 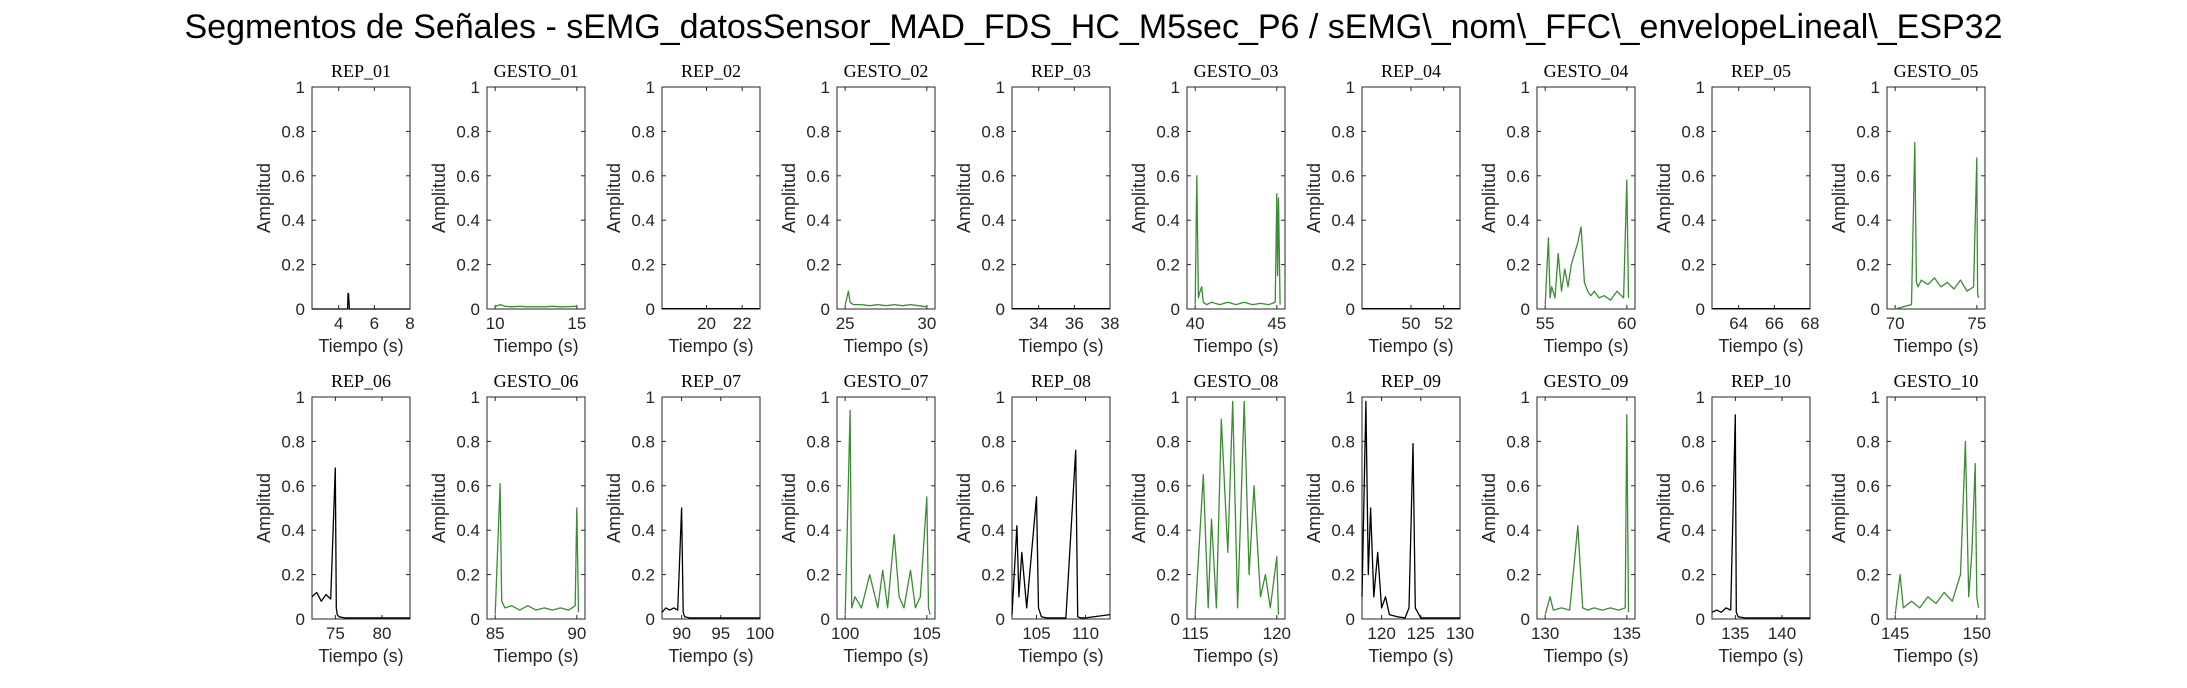 What do you see at coordinates (886, 381) in the screenshot?
I see `subplot-title: GESTO_07` at bounding box center [886, 381].